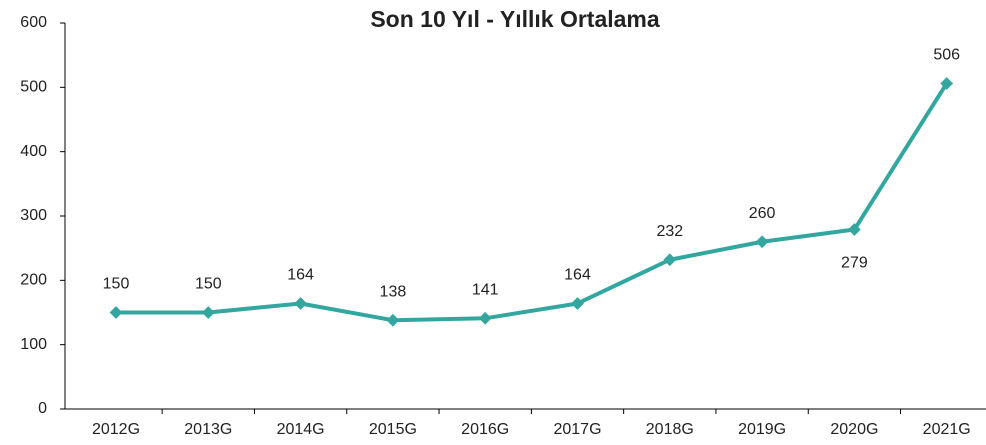 This screenshot has height=445, width=986. What do you see at coordinates (33, 151) in the screenshot?
I see `y-tick-label: 400` at bounding box center [33, 151].